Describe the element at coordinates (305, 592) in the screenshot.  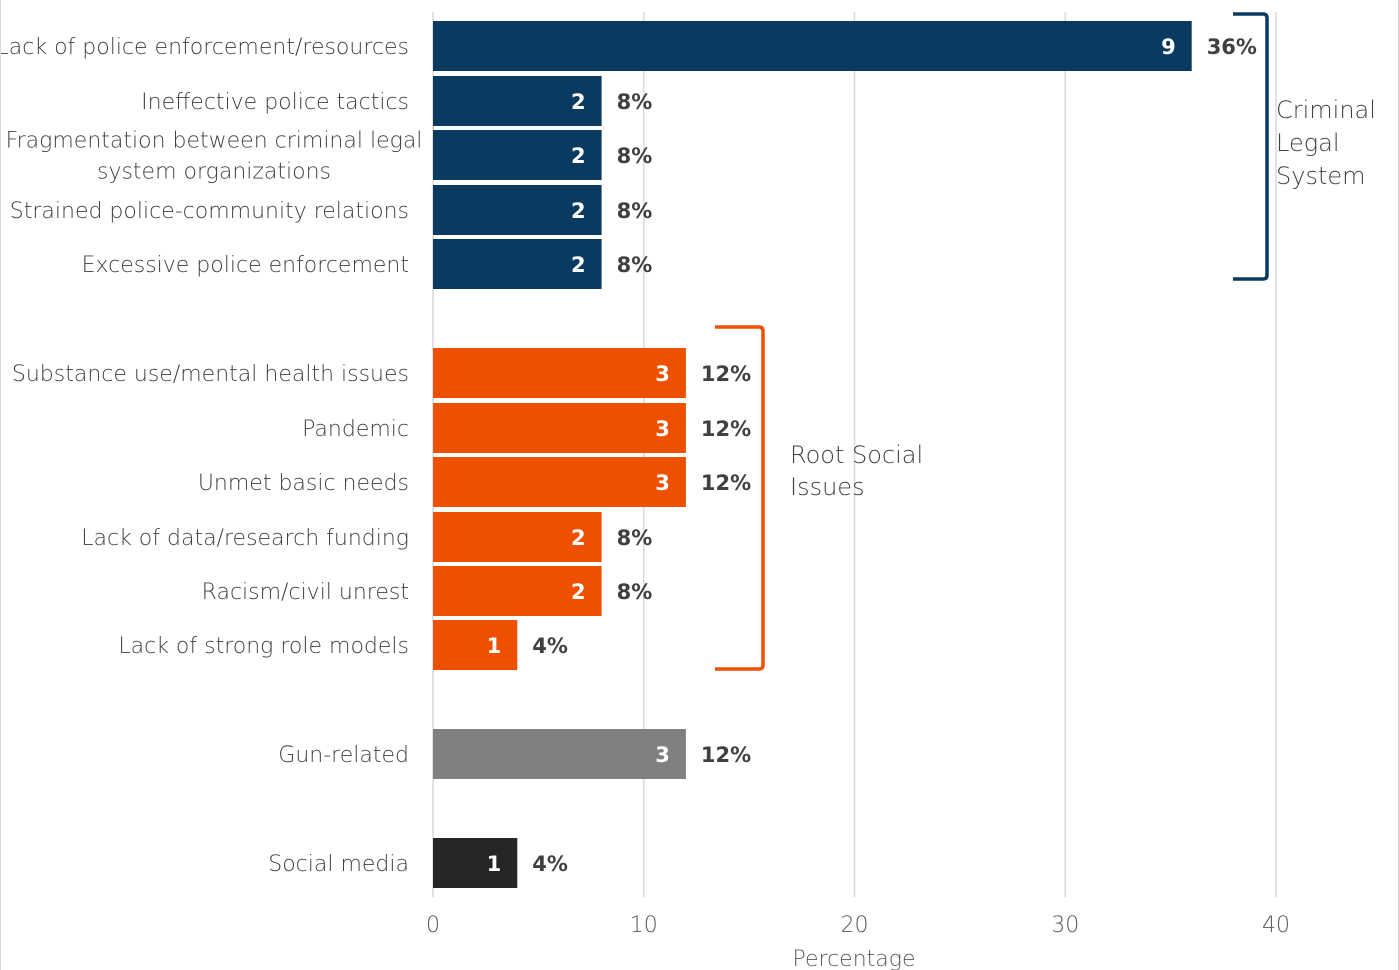
I see `category-label: Racism/civil unrest` at that location.